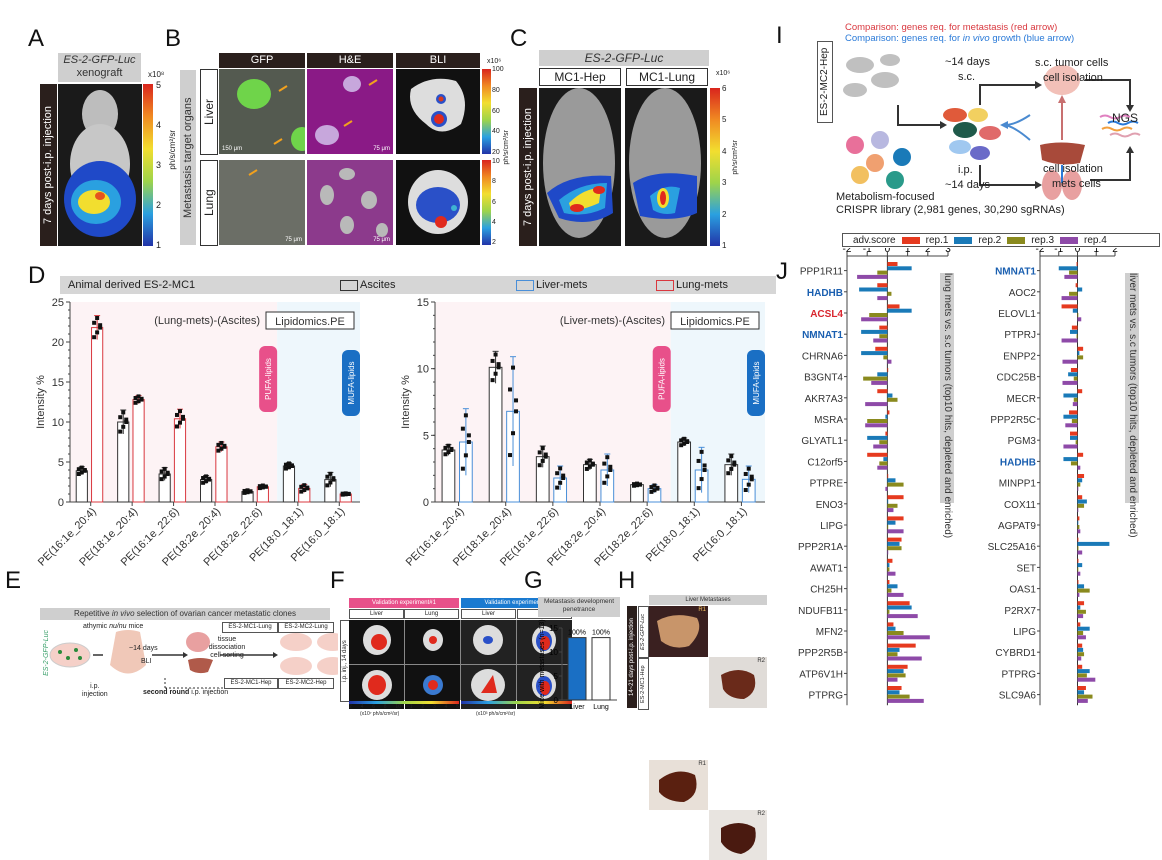 This screenshot has width=1162, height=860. I want to click on colorbar-tick: 20, so click(496, 152).